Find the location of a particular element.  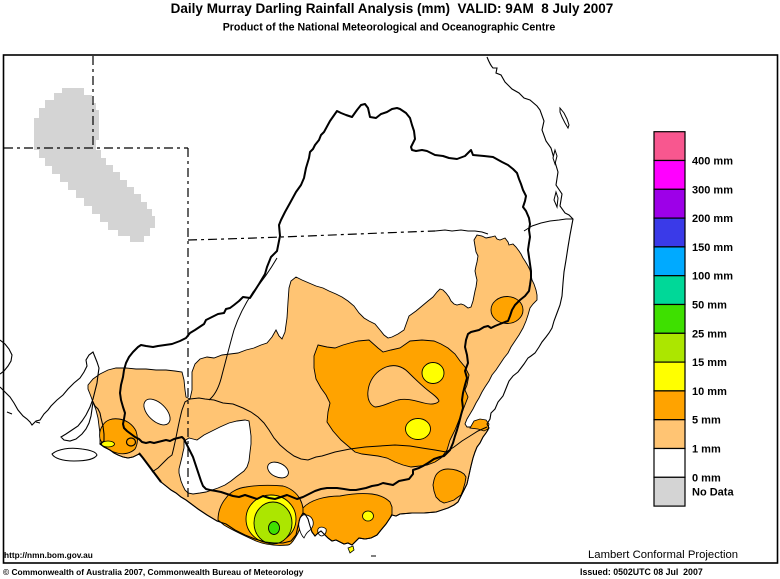

svg-text: 25 mm is located at coordinates (709, 334).